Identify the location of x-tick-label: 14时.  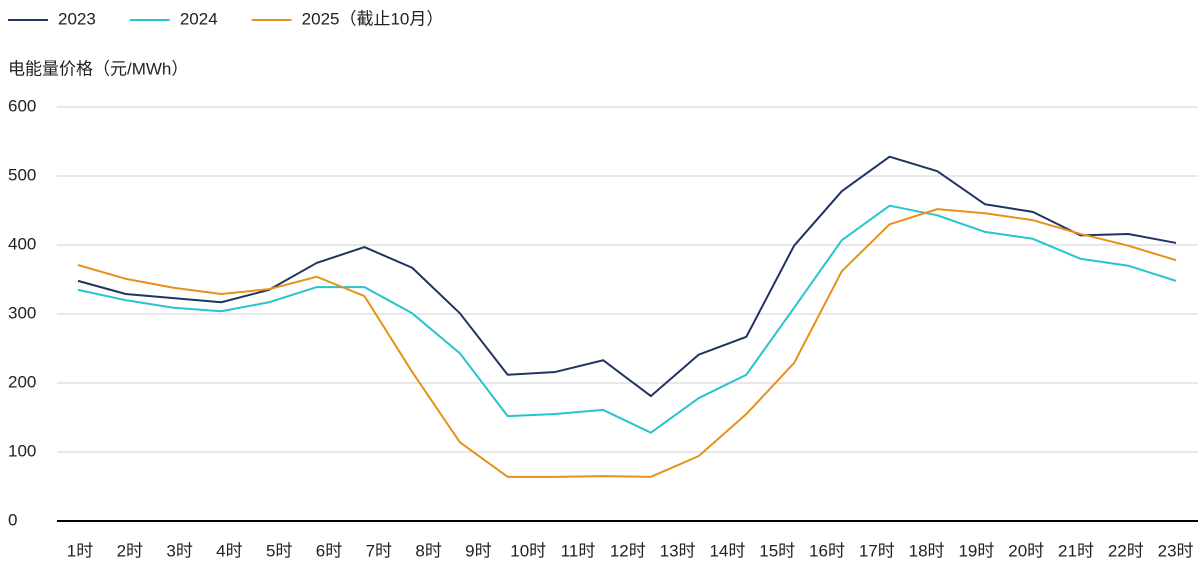
(727, 550).